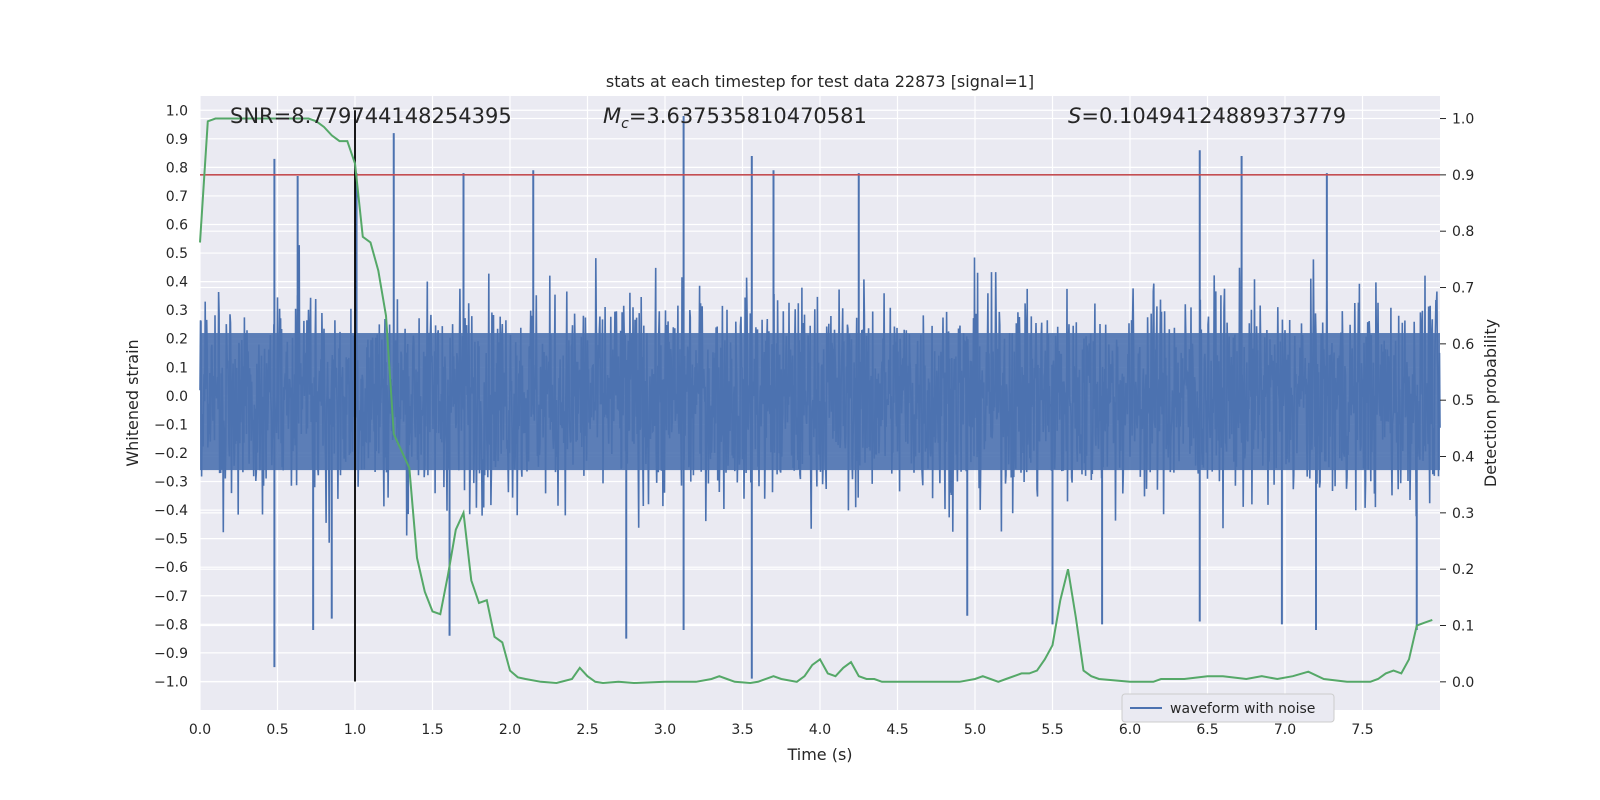  I want to click on y-tick-label-left: 0.1, so click(177, 368).